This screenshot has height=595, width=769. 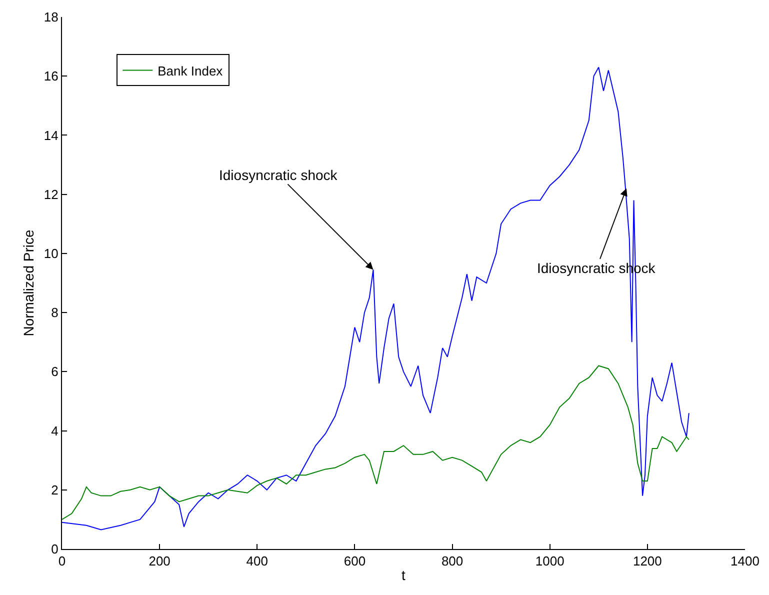 I want to click on x-axis-title: t, so click(x=404, y=574).